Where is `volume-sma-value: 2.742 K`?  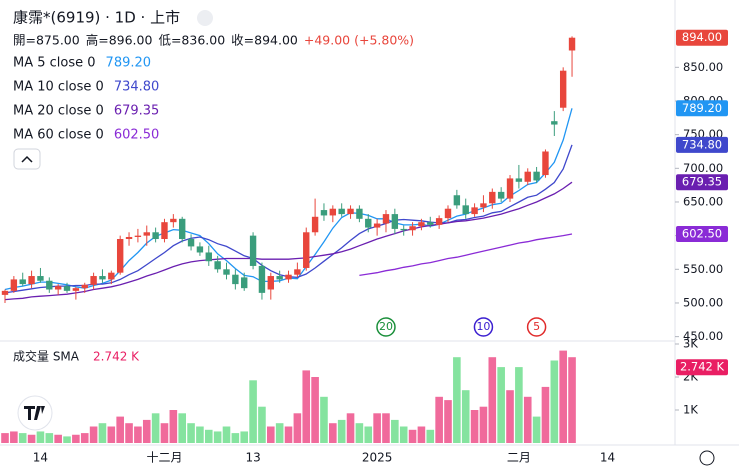 volume-sma-value: 2.742 K is located at coordinates (116, 357).